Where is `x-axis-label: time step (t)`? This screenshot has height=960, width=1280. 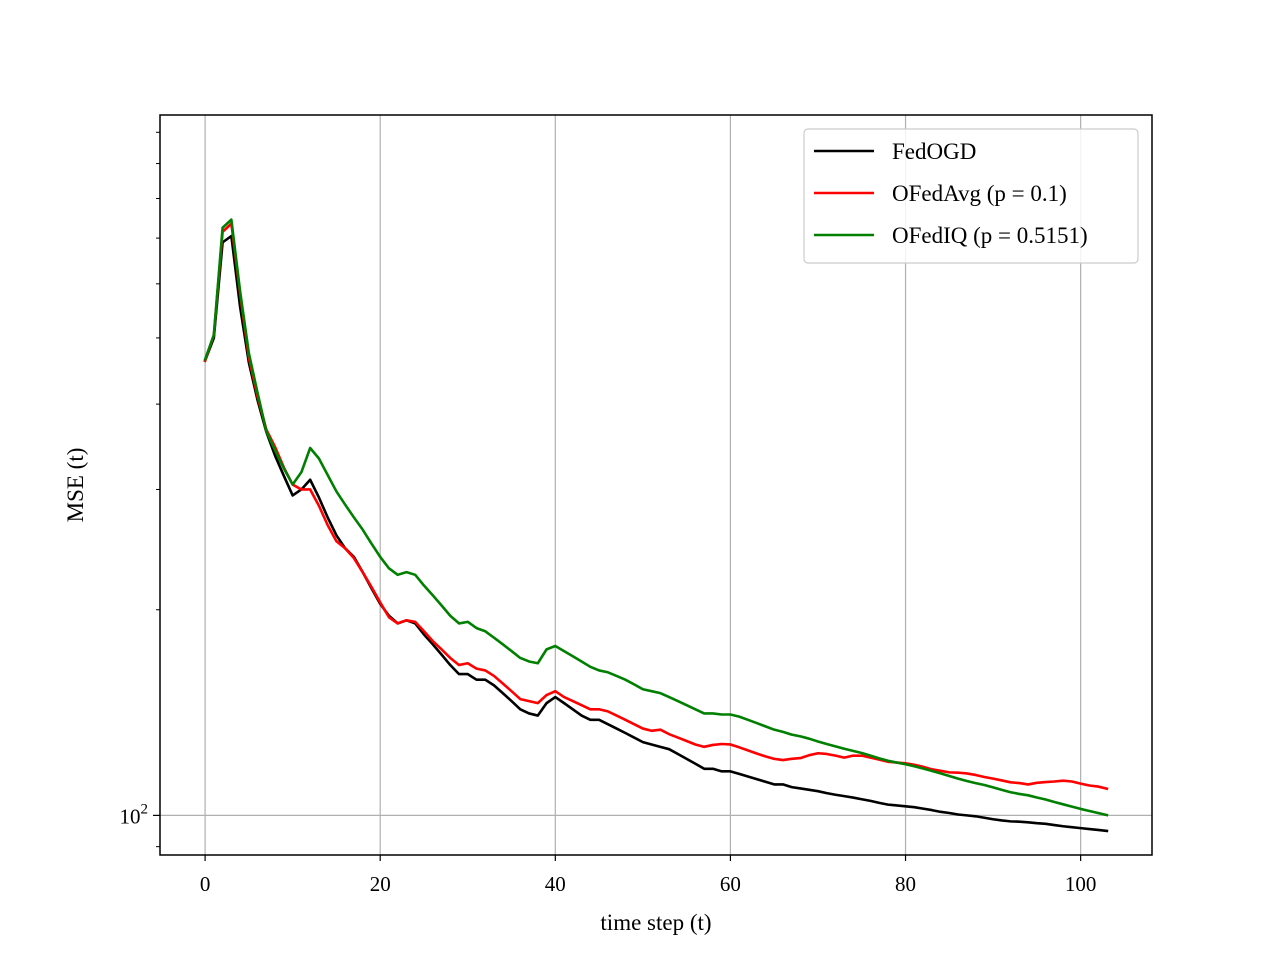 x-axis-label: time step (t) is located at coordinates (655, 922).